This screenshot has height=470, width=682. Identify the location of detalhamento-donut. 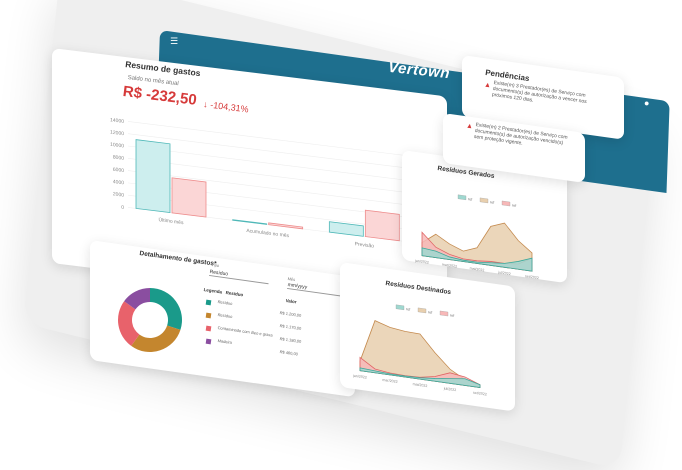
(150, 320).